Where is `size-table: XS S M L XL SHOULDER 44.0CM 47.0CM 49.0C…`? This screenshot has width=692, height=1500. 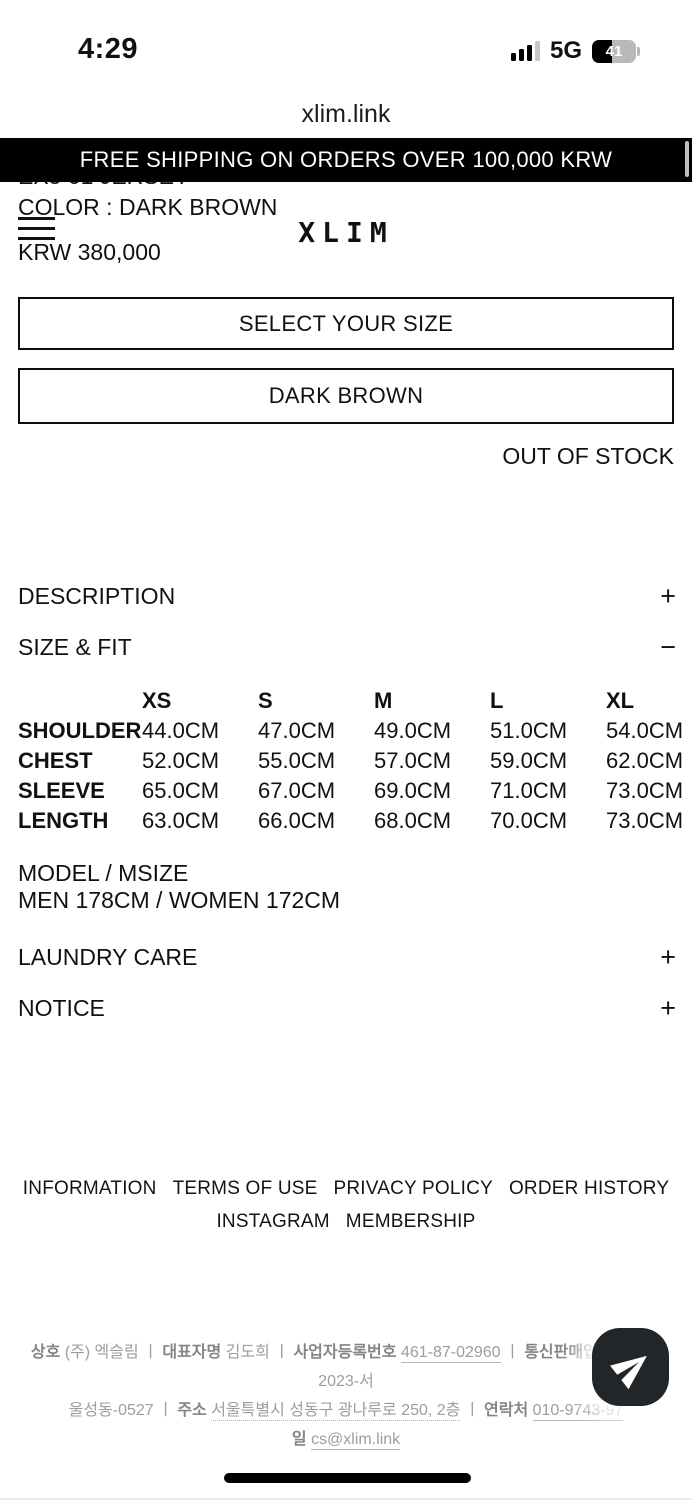 size-table: XS S M L XL SHOULDER 44.0CM 47.0CM 49.0C… is located at coordinates (350, 761).